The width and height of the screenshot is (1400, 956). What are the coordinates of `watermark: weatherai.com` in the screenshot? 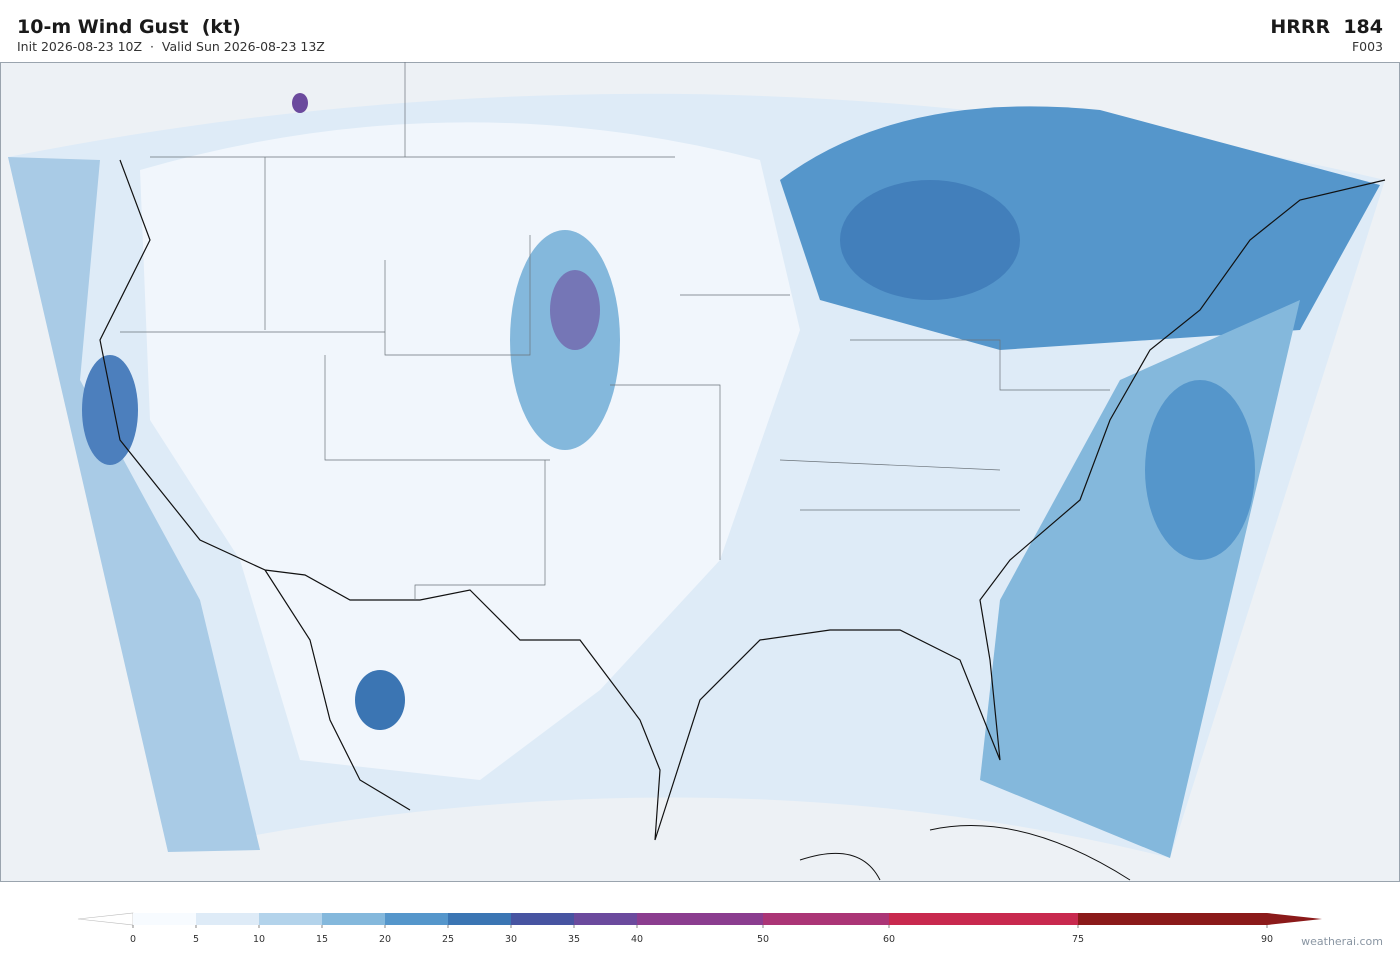 It's located at (1342, 941).